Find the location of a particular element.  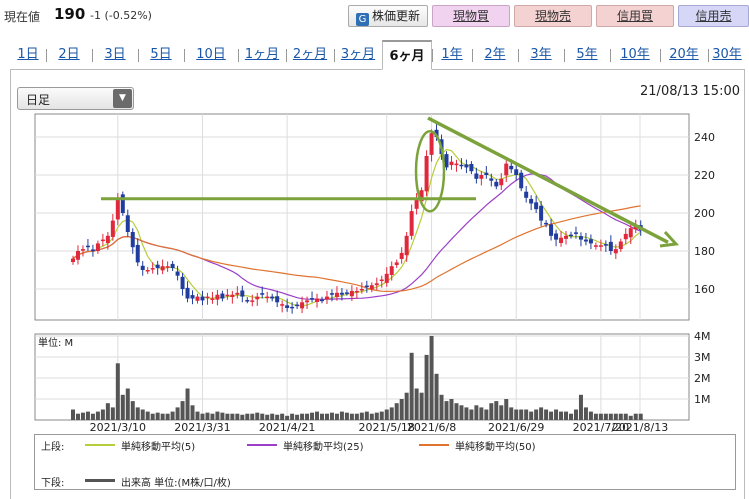

tab-13: 10年 is located at coordinates (635, 54).